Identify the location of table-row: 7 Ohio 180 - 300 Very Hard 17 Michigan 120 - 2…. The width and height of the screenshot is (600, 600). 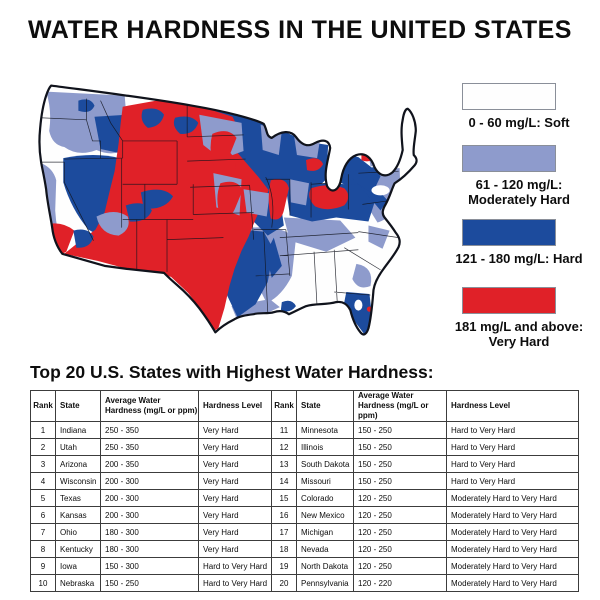
(304, 532).